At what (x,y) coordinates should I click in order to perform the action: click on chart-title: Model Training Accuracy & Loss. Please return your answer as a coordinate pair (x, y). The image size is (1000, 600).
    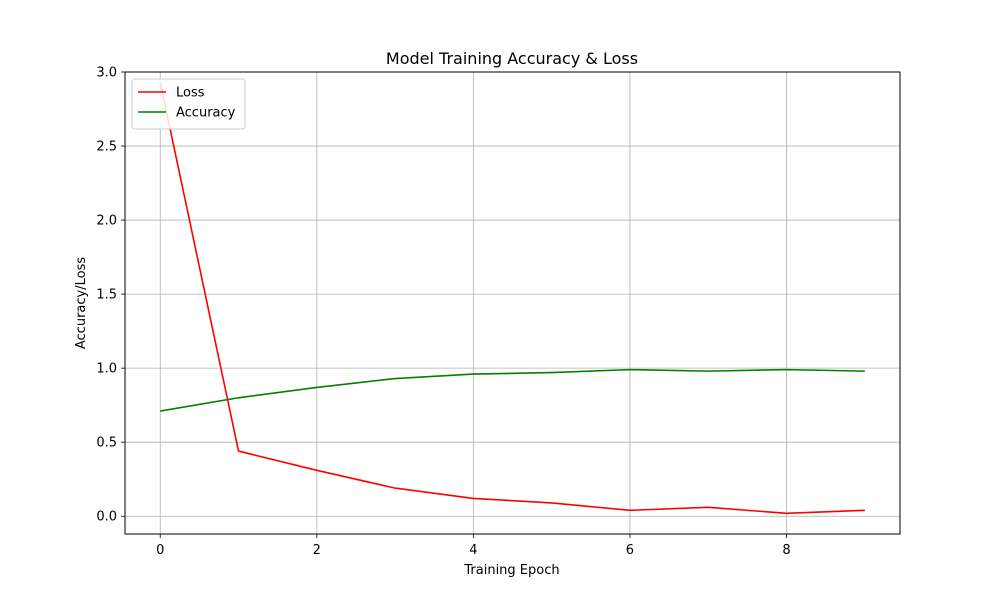
    Looking at the image, I should click on (512, 58).